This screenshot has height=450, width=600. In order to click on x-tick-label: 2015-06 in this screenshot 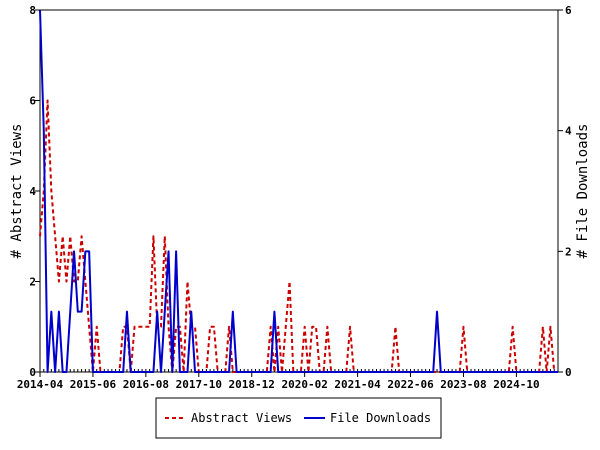, I will do `click(93, 384)`.